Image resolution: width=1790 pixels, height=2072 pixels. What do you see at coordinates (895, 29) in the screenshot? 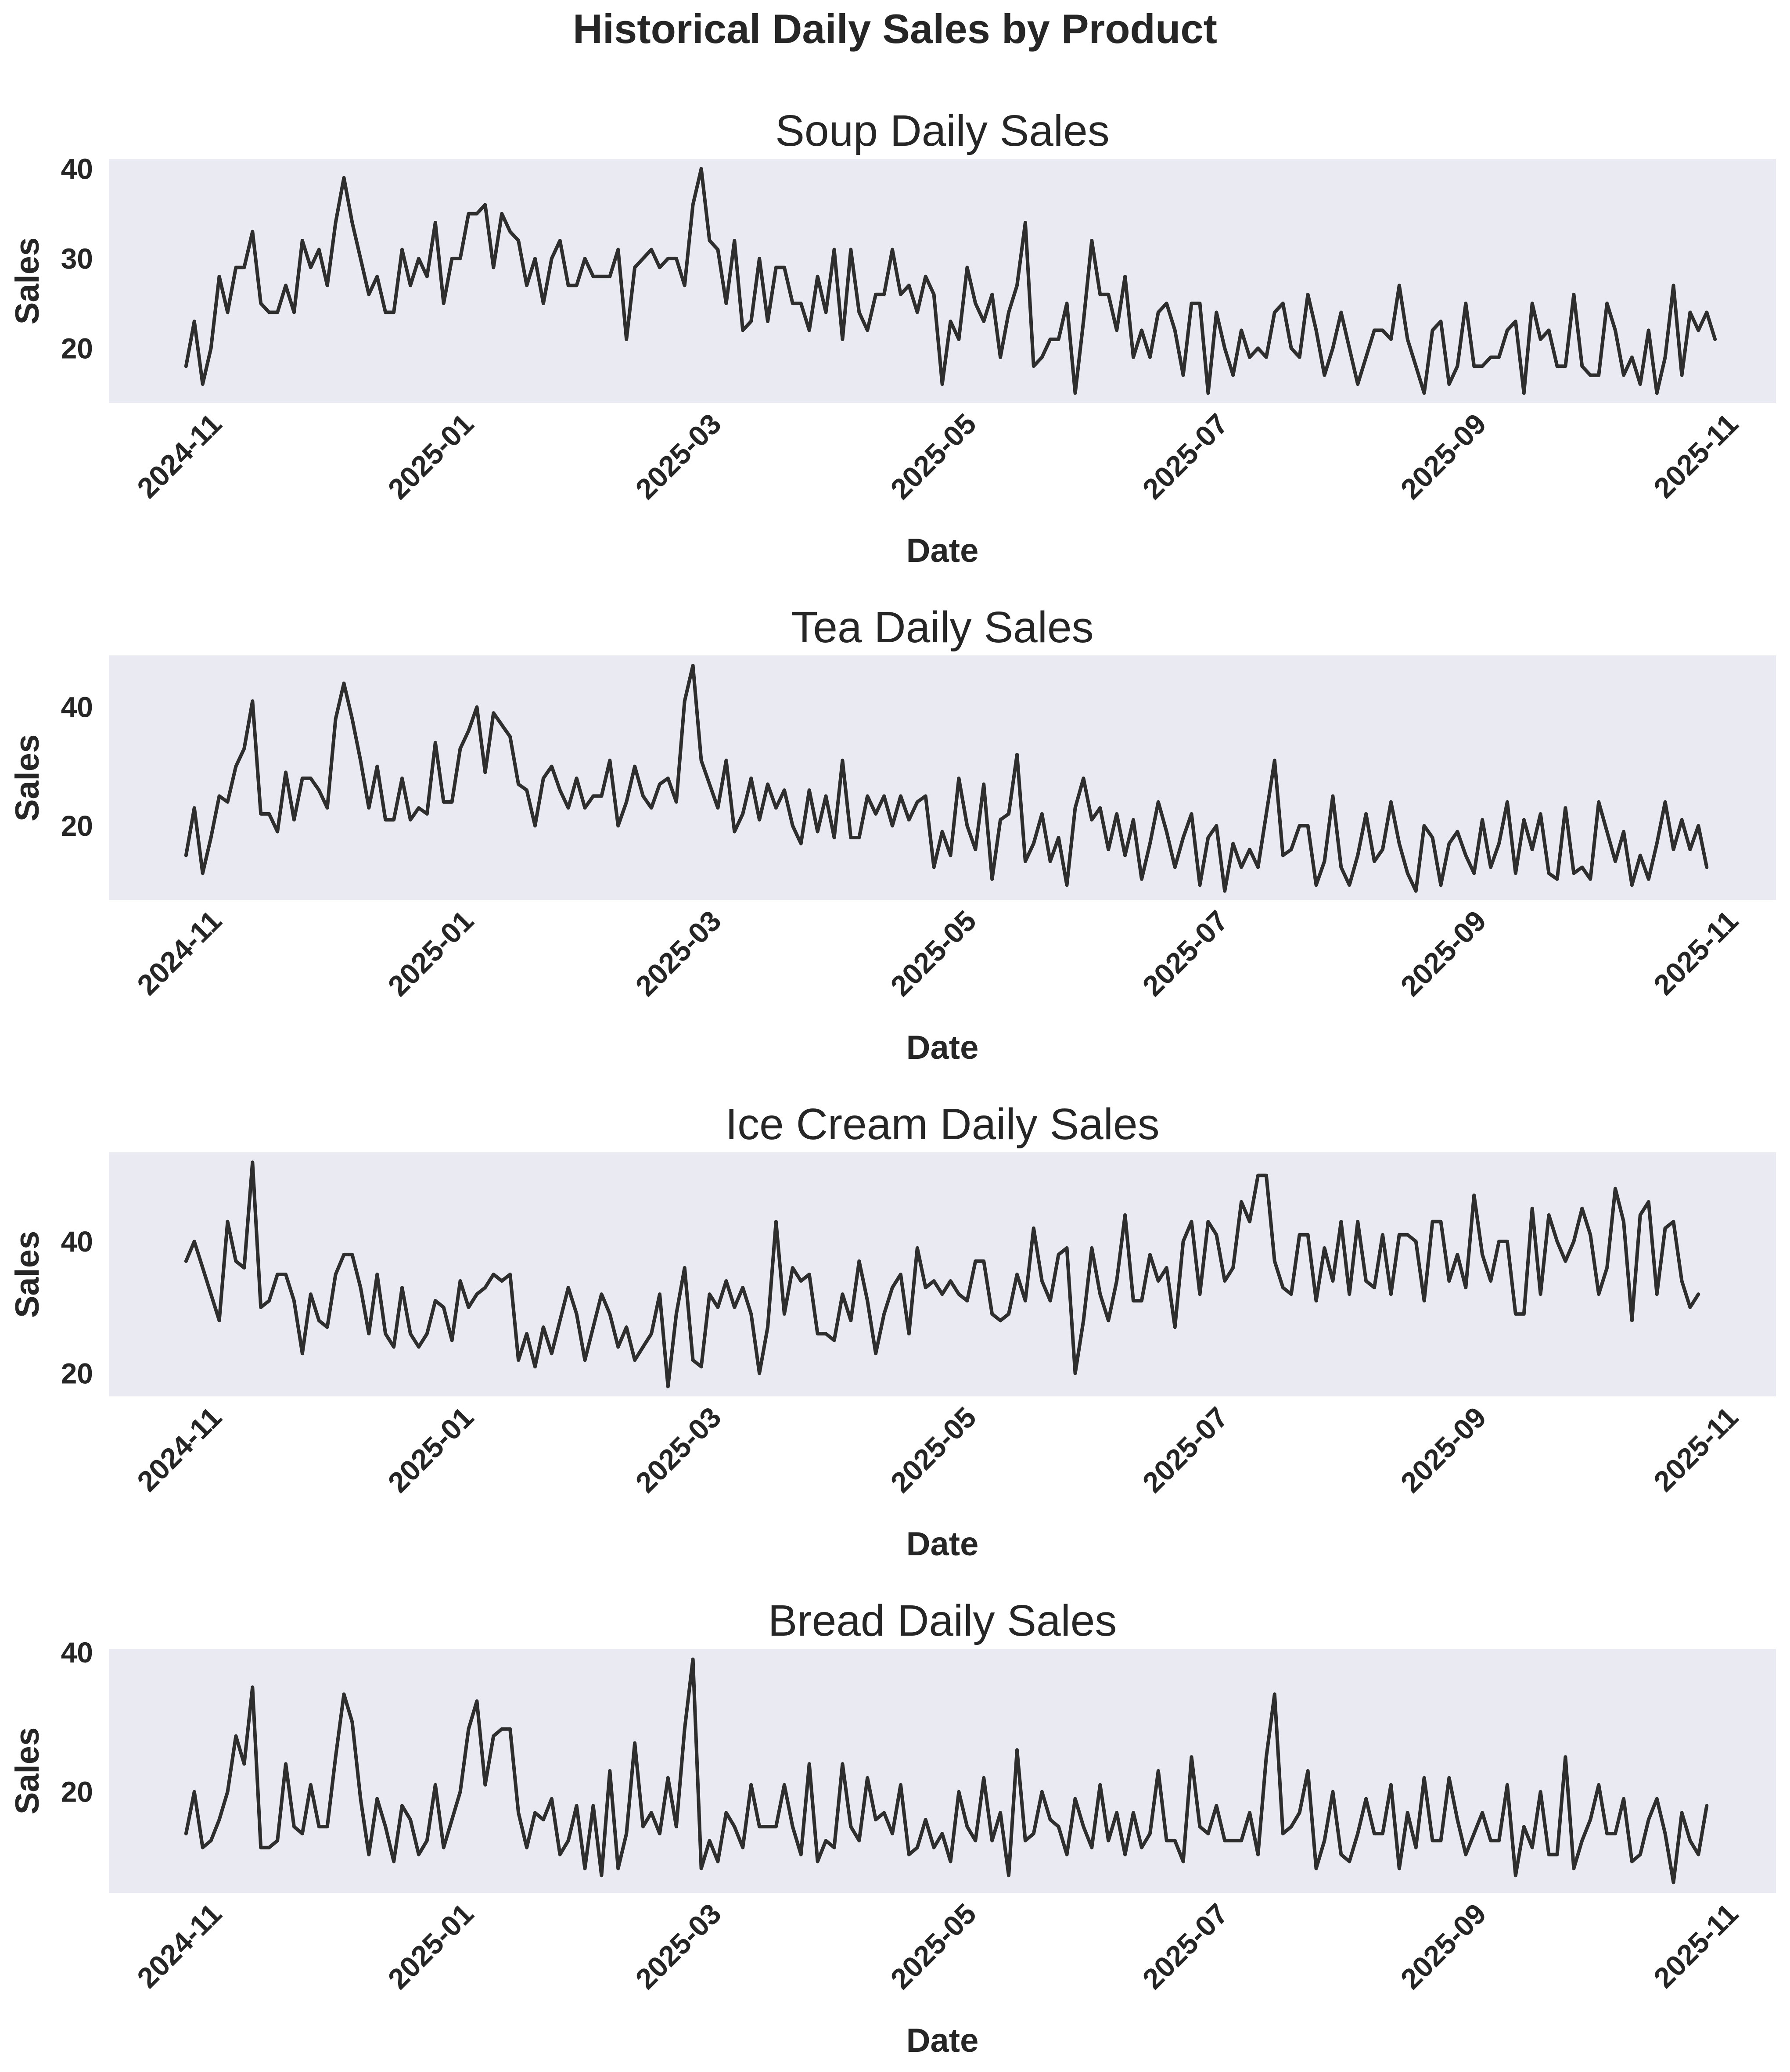
I see `figure-title: Historical Daily Sales by Product` at bounding box center [895, 29].